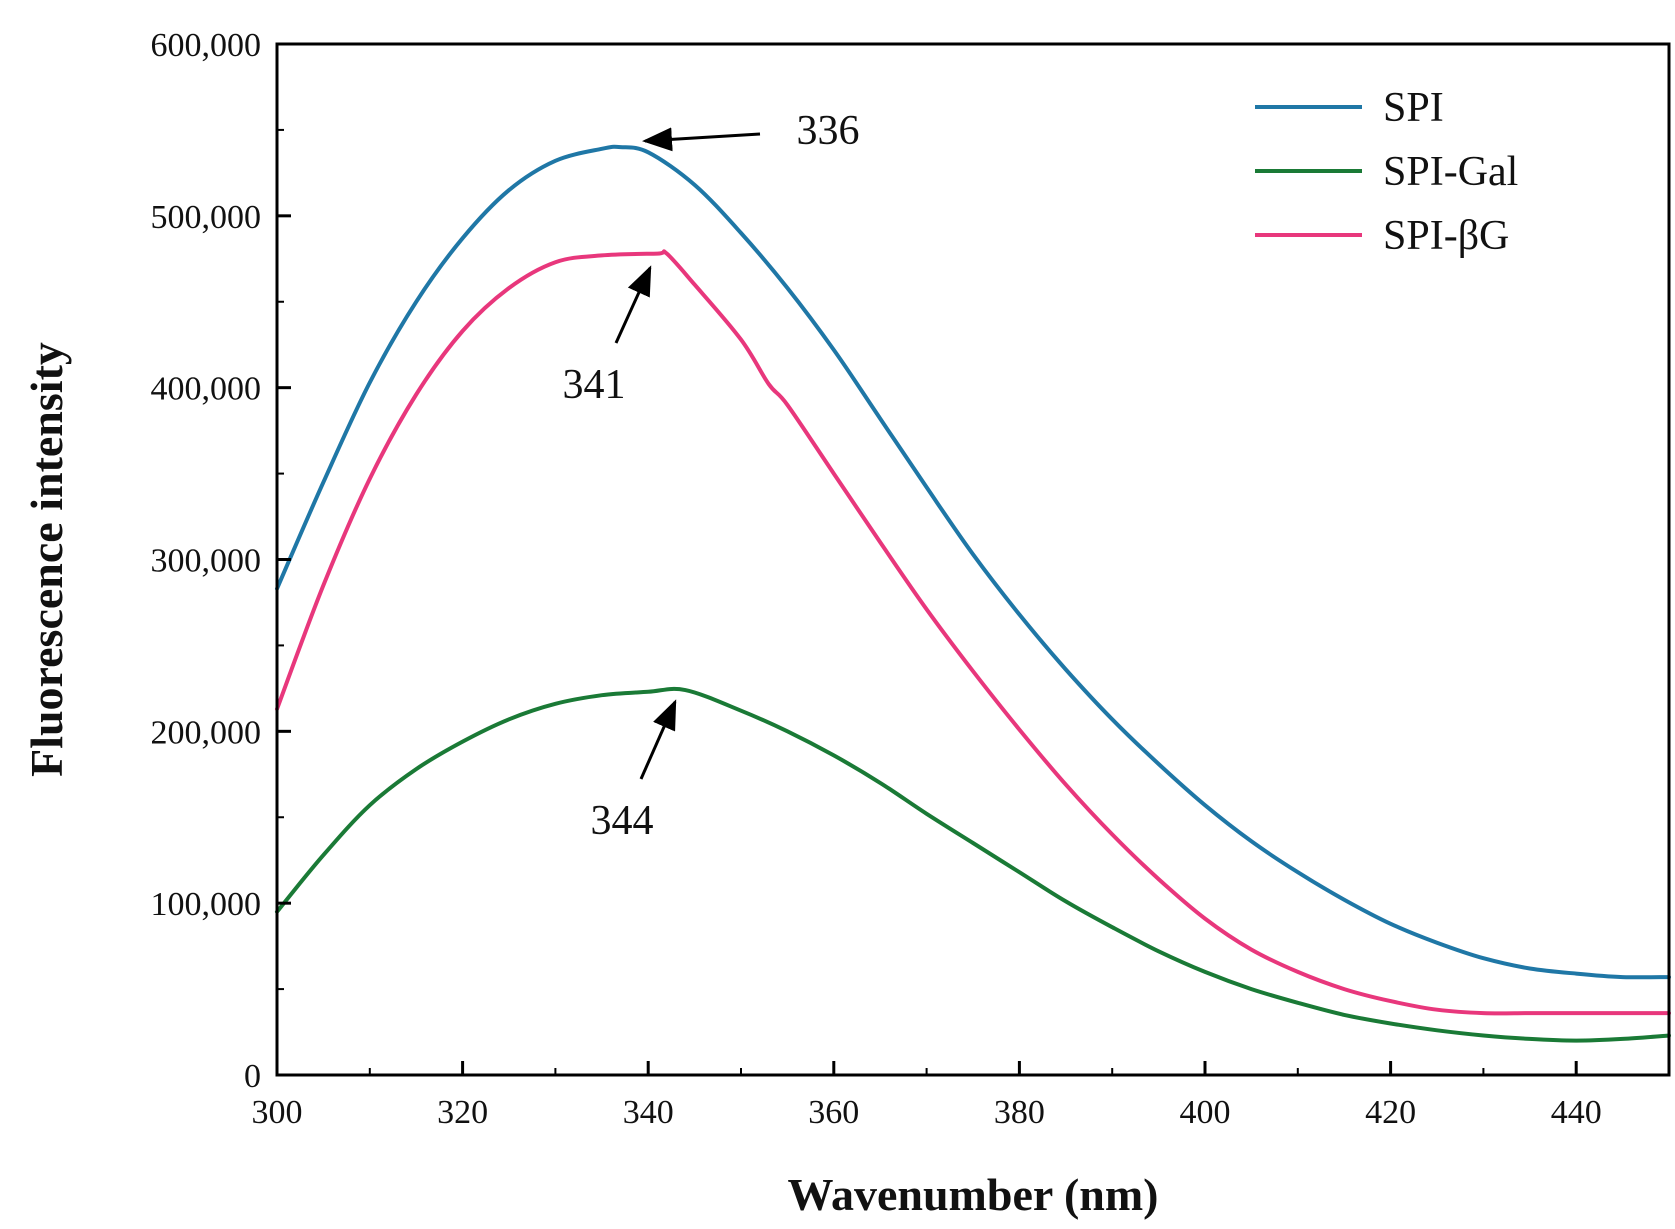 The width and height of the screenshot is (1675, 1229). Describe the element at coordinates (1390, 1112) in the screenshot. I see `x-tick-label: 420` at that location.